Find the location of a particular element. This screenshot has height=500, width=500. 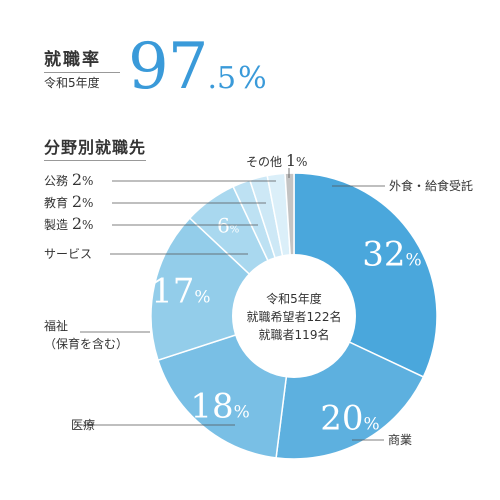

slice-label-7: 公務 2% is located at coordinates (68, 179).